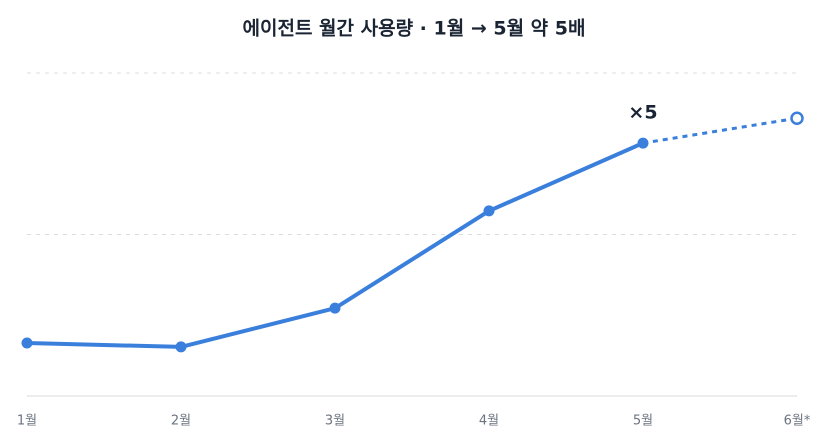 The image size is (828, 445). Describe the element at coordinates (489, 421) in the screenshot. I see `x-tick-label: 4월` at that location.